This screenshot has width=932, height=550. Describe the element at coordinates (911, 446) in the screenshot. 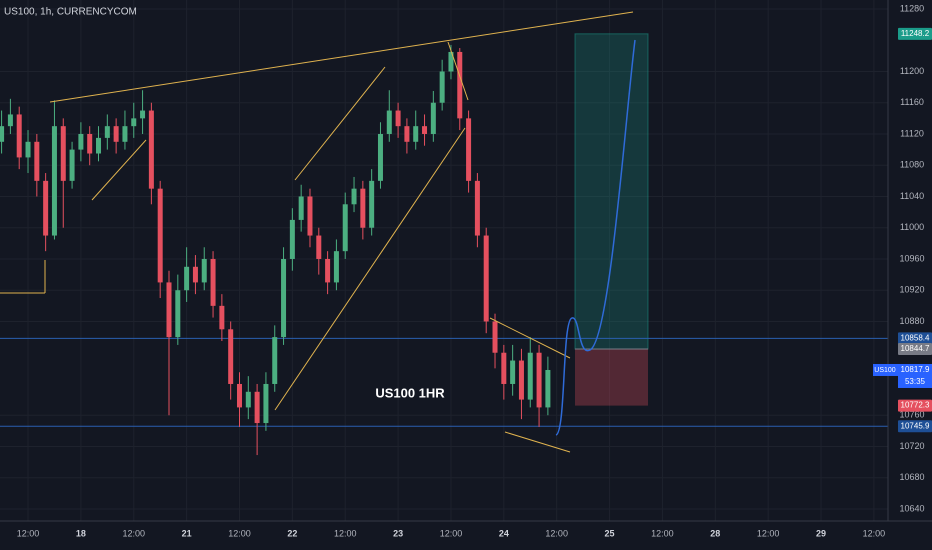

I see `y-tick-label: 10720` at that location.